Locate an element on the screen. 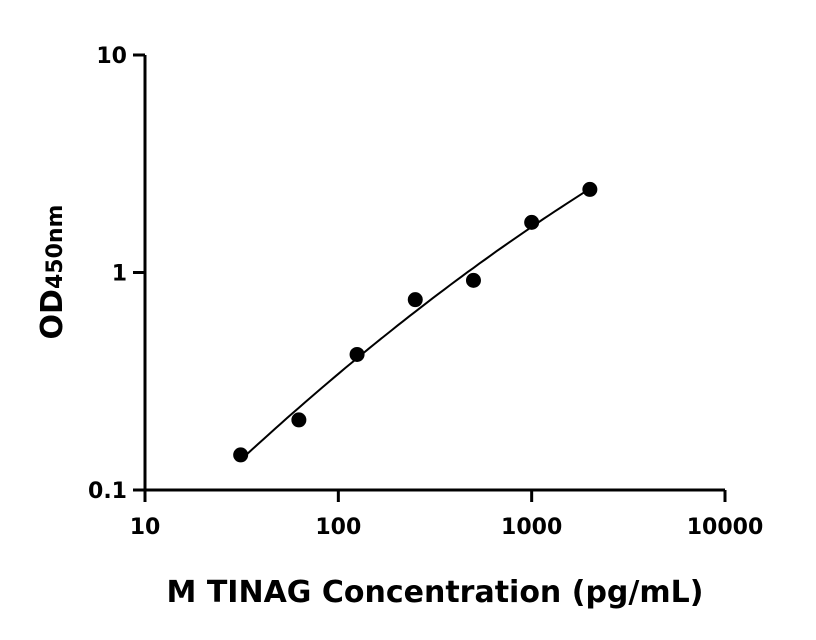 Image resolution: width=816 pixels, height=640 pixels. x-tick-label: 10000 is located at coordinates (725, 527).